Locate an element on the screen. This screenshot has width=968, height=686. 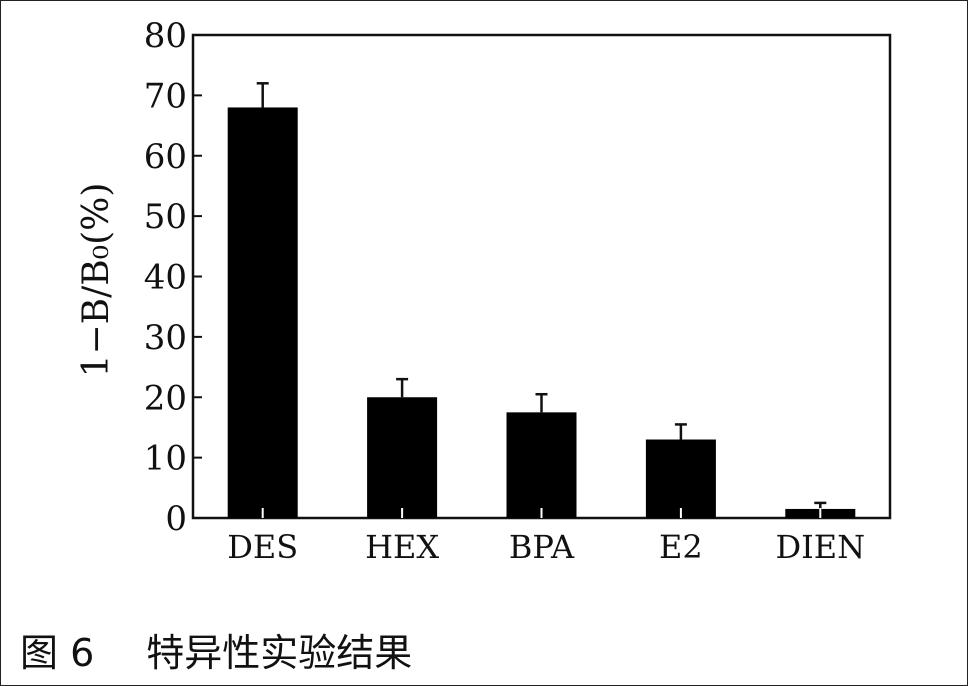
y-axis-label: 1−B/B₀(%) is located at coordinates (96, 280).